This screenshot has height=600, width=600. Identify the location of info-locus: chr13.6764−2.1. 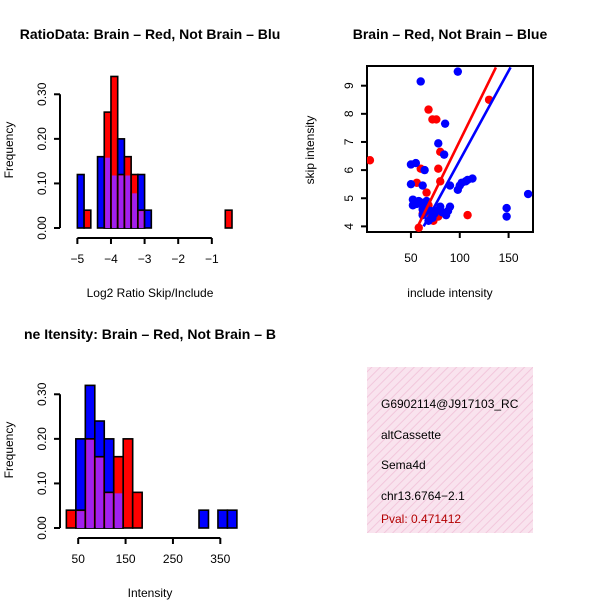
(423, 496).